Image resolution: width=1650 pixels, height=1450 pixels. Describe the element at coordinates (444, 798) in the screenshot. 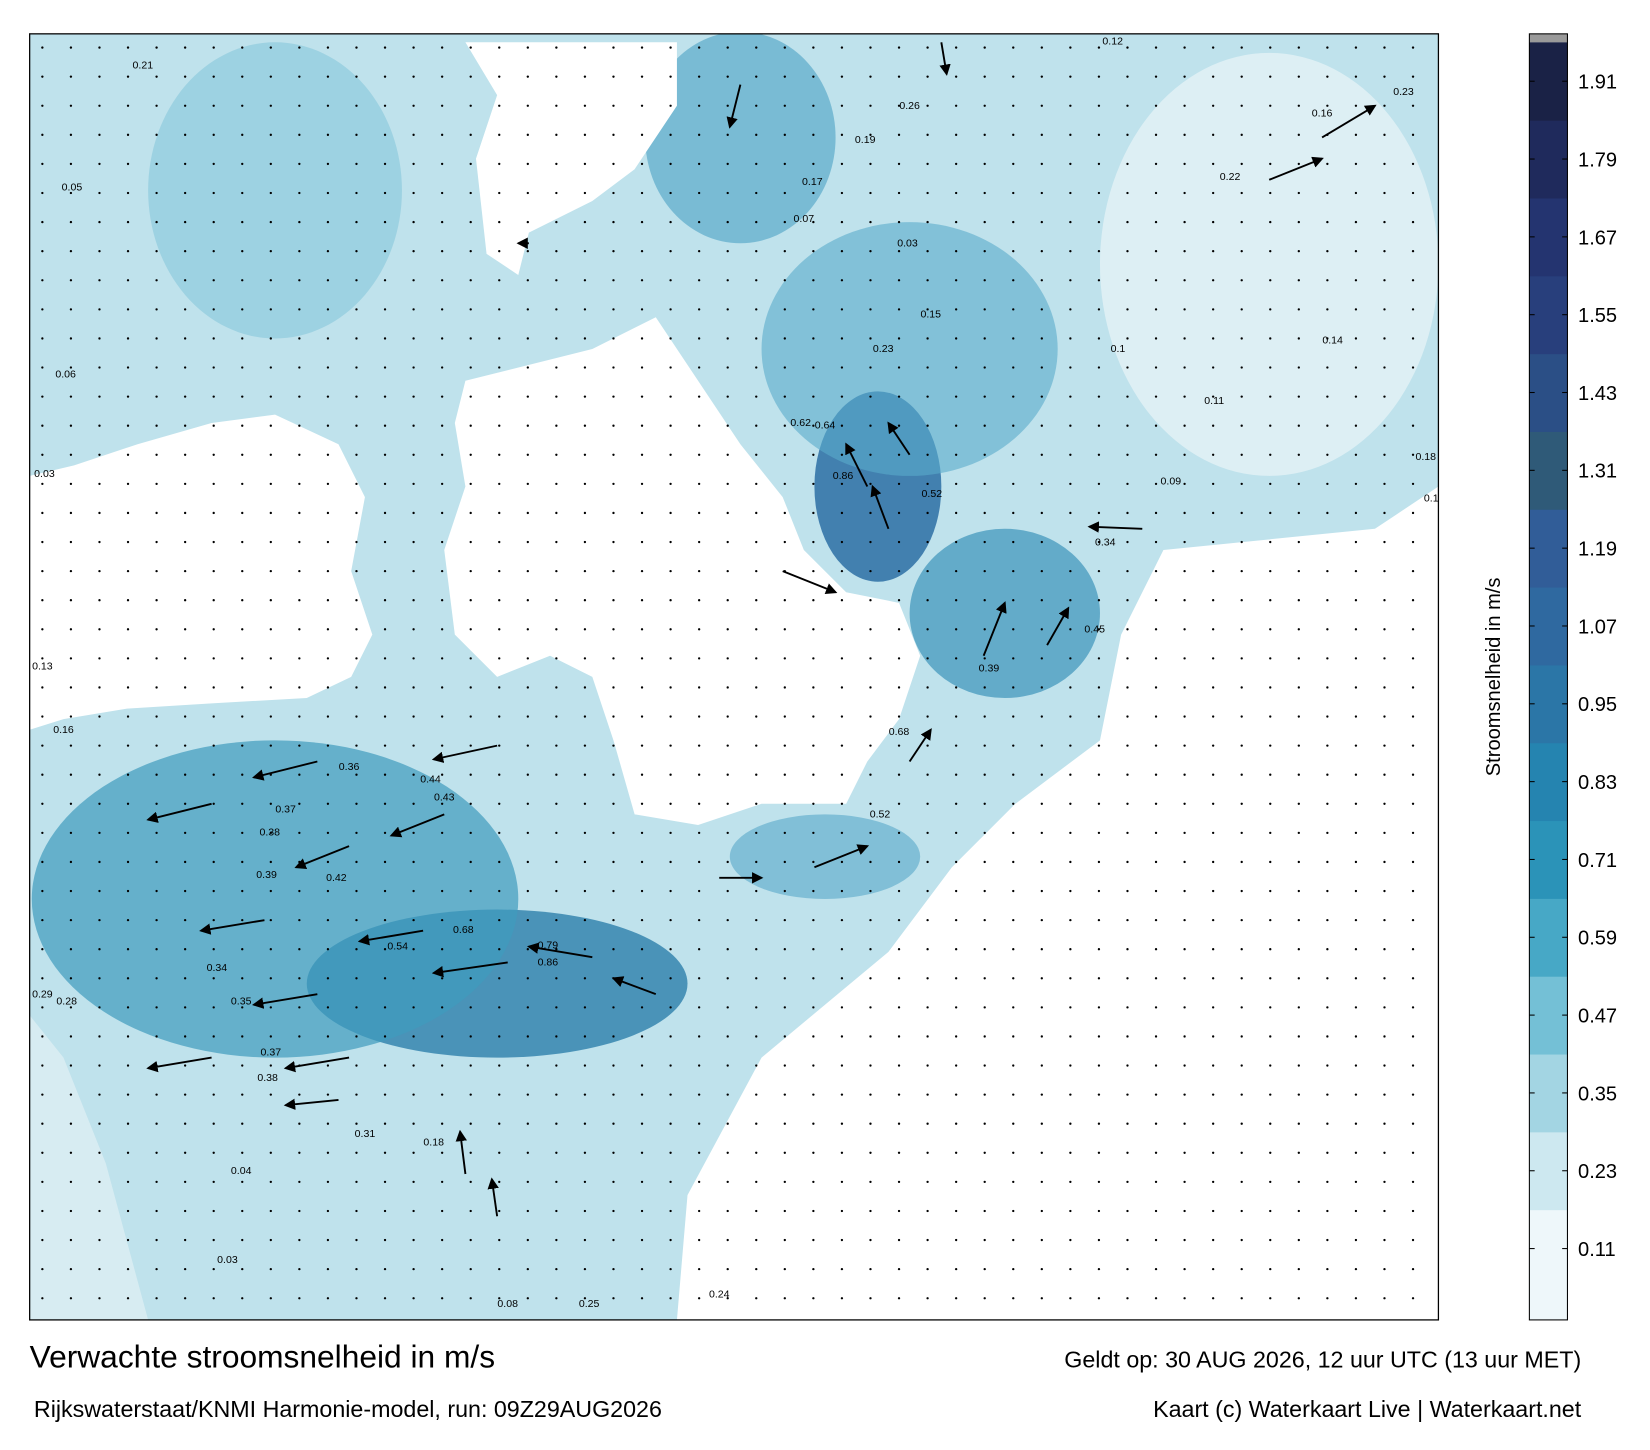

I see `speed-label: 0.43` at that location.